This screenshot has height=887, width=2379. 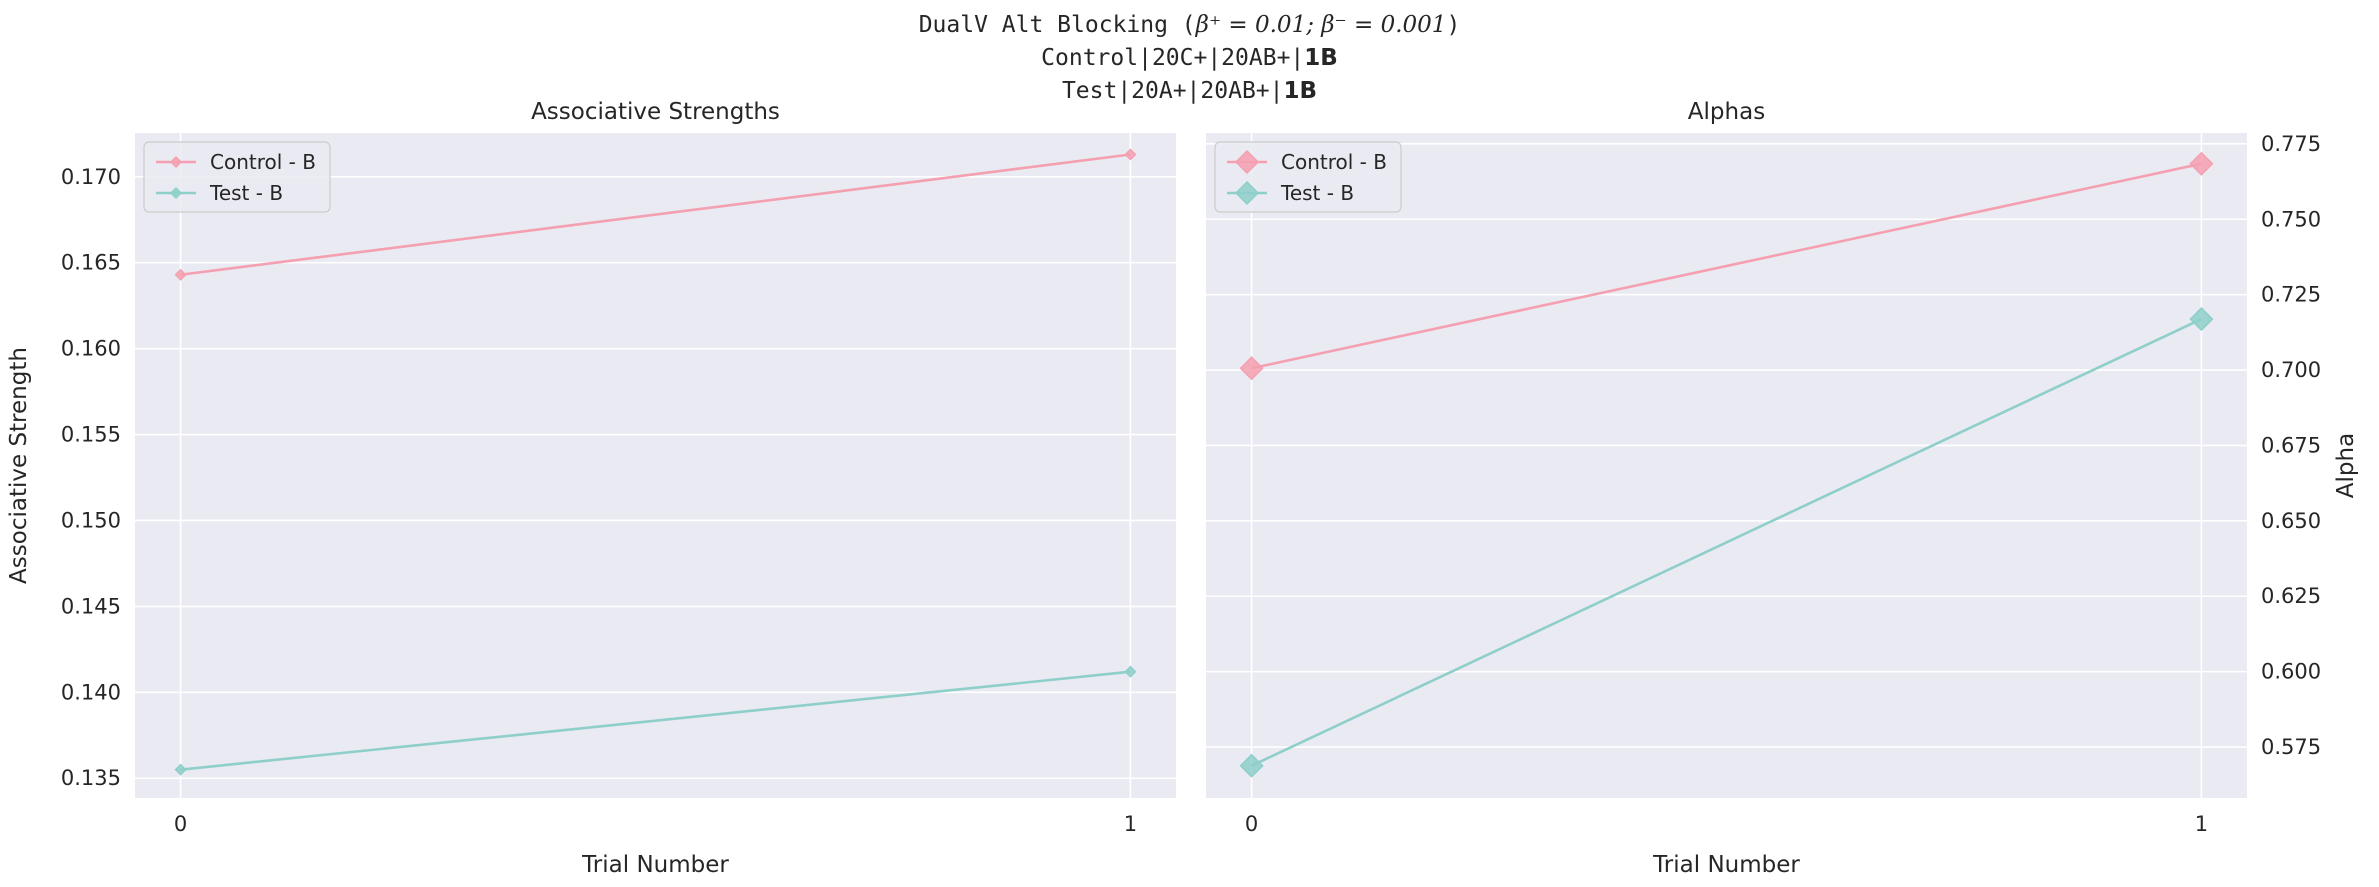 I want to click on y-tick-label: 0.600, so click(x=2291, y=672).